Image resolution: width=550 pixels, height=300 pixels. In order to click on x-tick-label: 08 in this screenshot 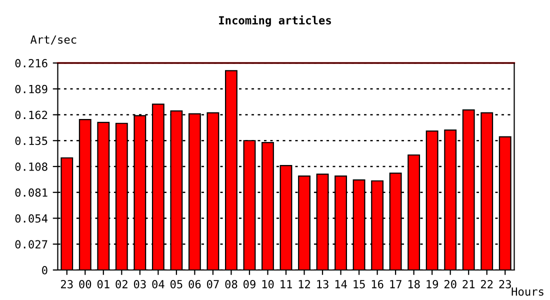, I will do `click(231, 284)`.